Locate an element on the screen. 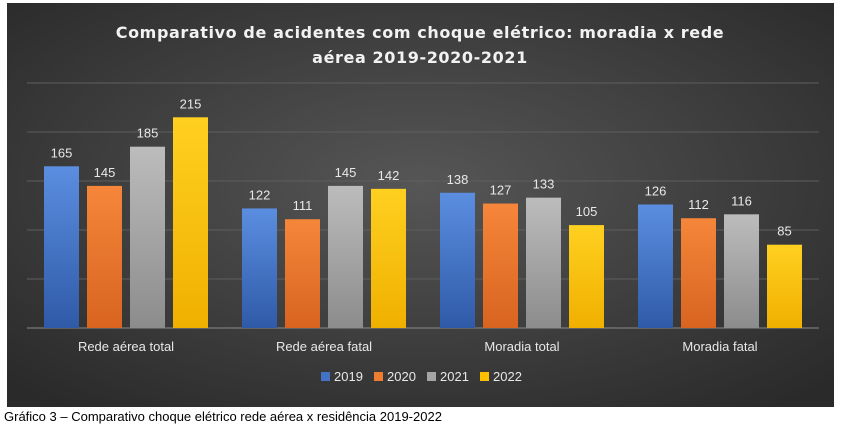  data-label: 116 is located at coordinates (741, 200).